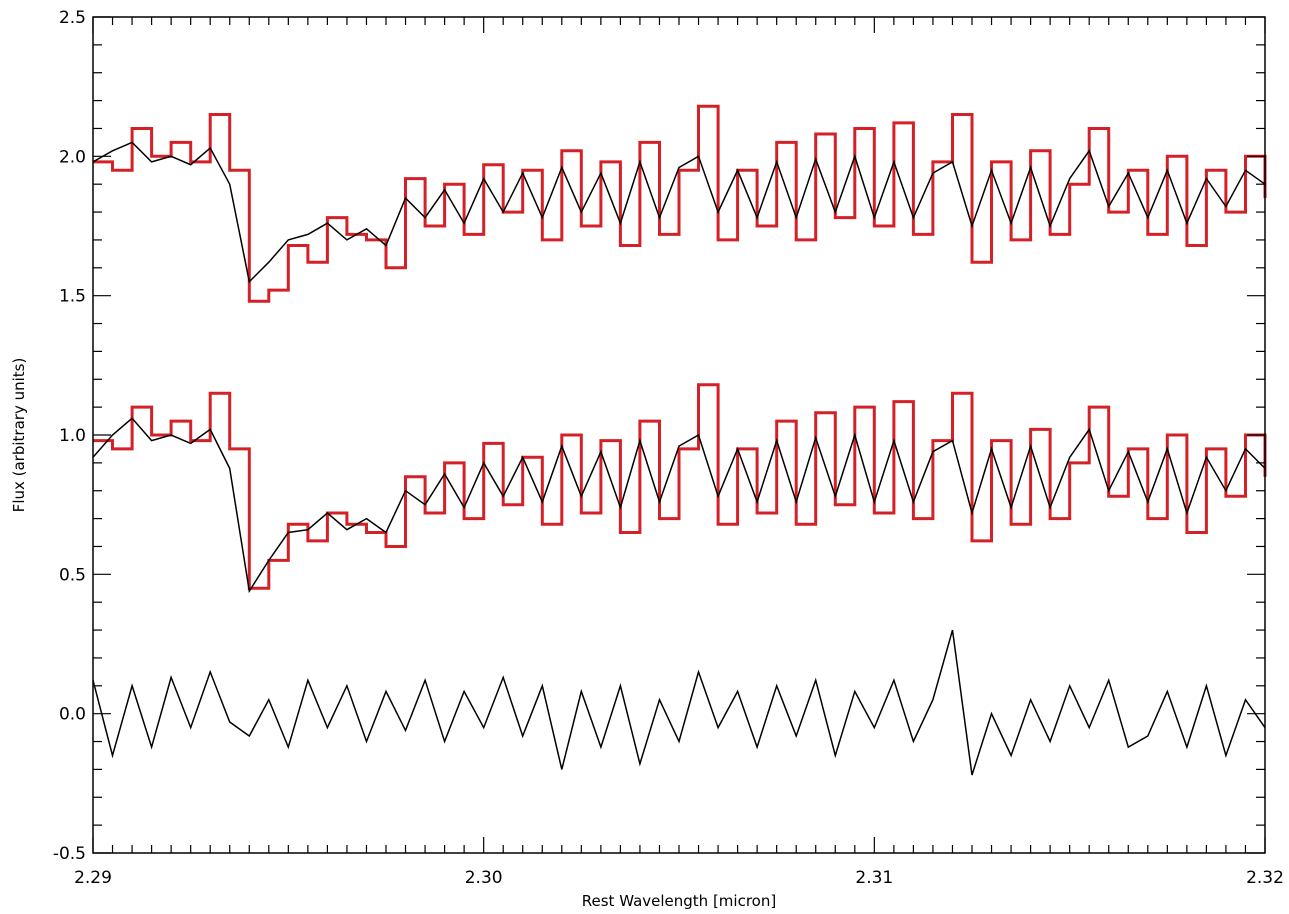 Image resolution: width=1289 pixels, height=914 pixels. I want to click on x-tick-label: 2.30, so click(484, 878).